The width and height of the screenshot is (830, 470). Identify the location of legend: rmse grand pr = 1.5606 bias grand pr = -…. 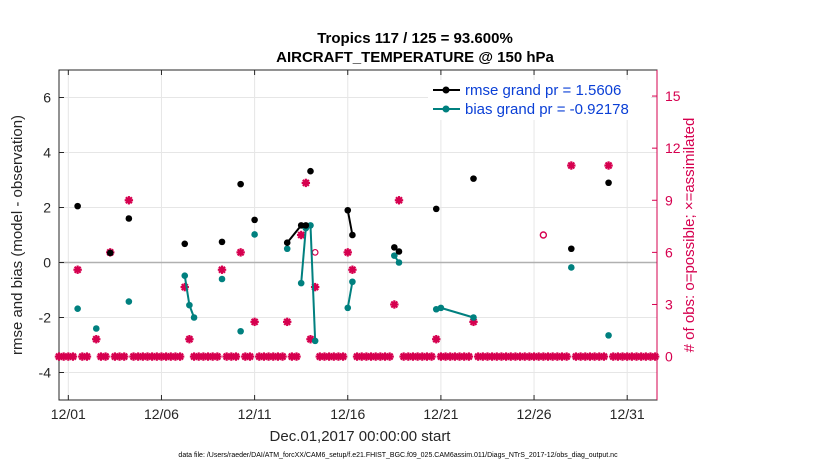
(539, 100).